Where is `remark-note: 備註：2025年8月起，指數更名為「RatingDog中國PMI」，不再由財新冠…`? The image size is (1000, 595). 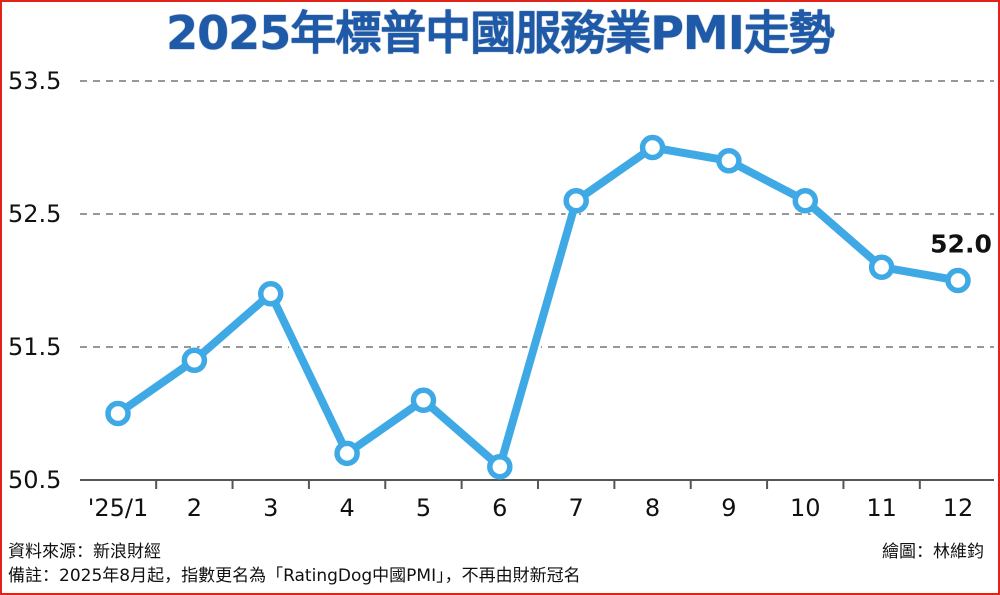
remark-note: 備註：2025年8月起，指數更名為「RatingDog中國PMI」，不再由財新冠… is located at coordinates (294, 576).